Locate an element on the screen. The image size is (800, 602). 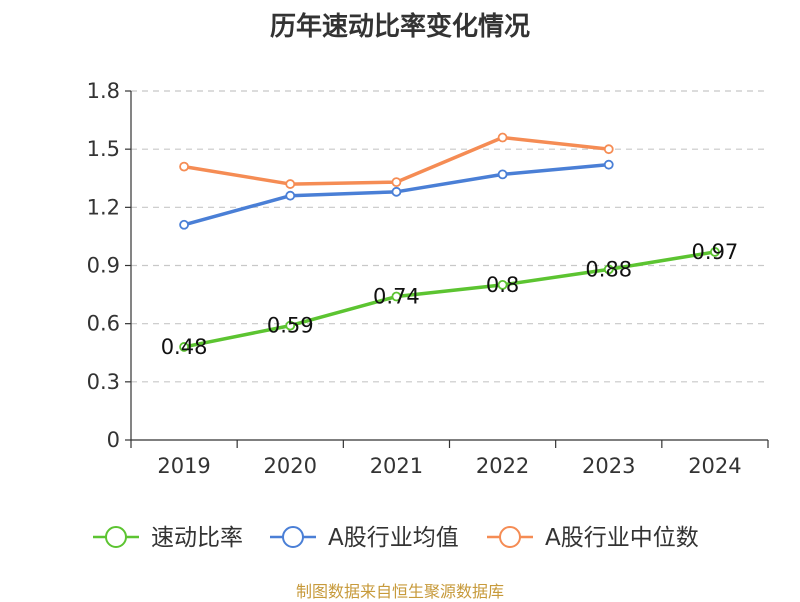
chart-title: 历年速动比率变化情况 is located at coordinates (399, 27).